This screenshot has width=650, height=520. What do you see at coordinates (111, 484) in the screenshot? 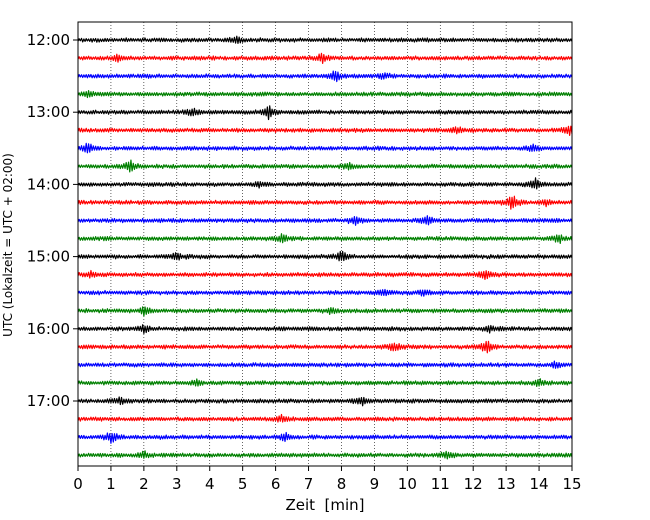
I see `x-tick-label: 1` at bounding box center [111, 484].